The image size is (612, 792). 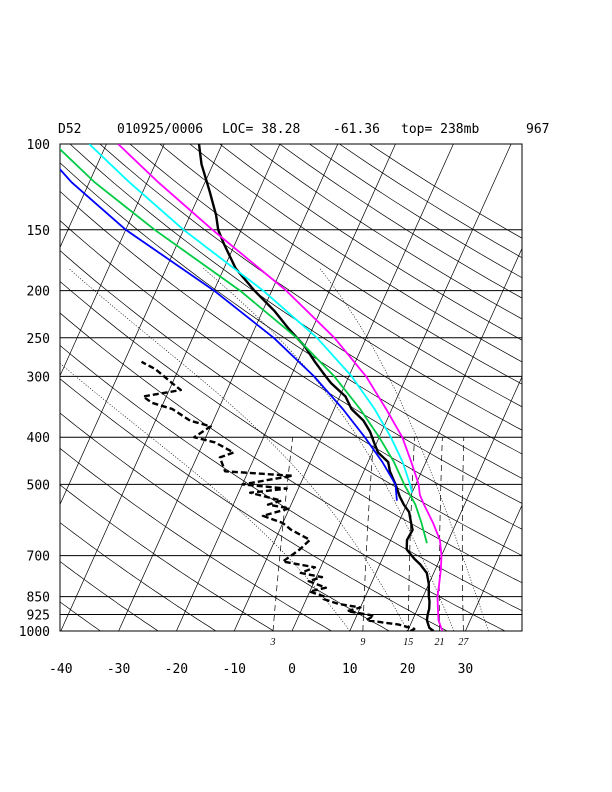 I want to click on temperature-tick-label: -30, so click(x=118, y=669).